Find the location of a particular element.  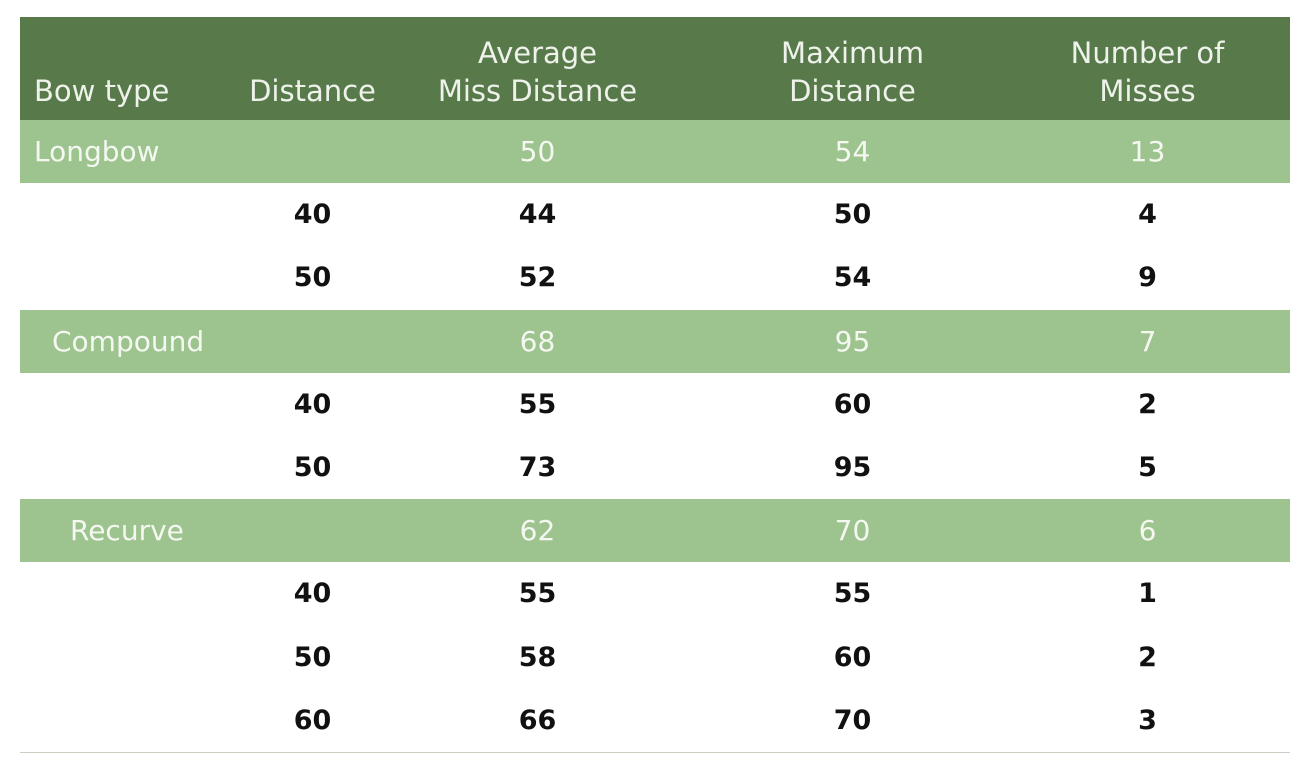

data-row: 40 55 60 2 is located at coordinates (655, 404).